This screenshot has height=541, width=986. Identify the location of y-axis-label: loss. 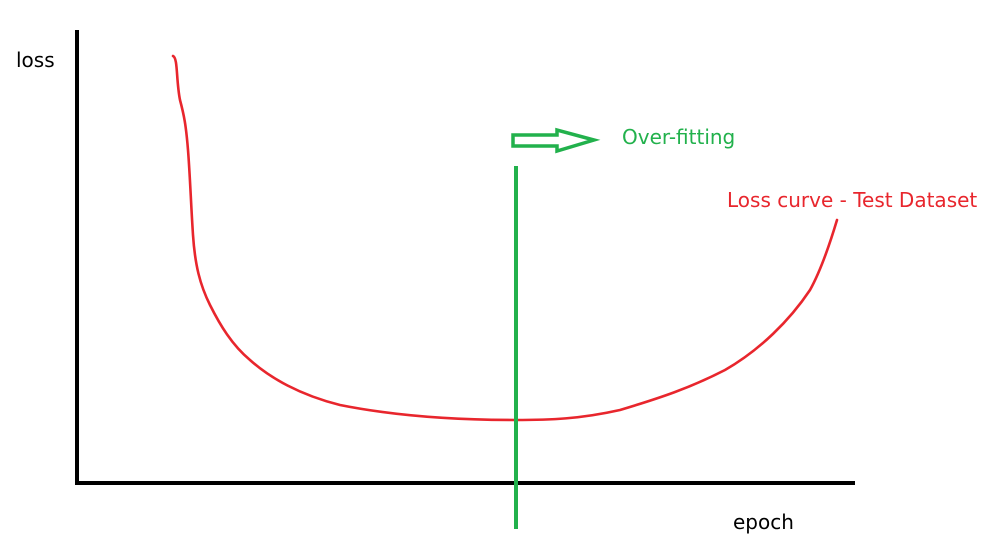
(35, 60).